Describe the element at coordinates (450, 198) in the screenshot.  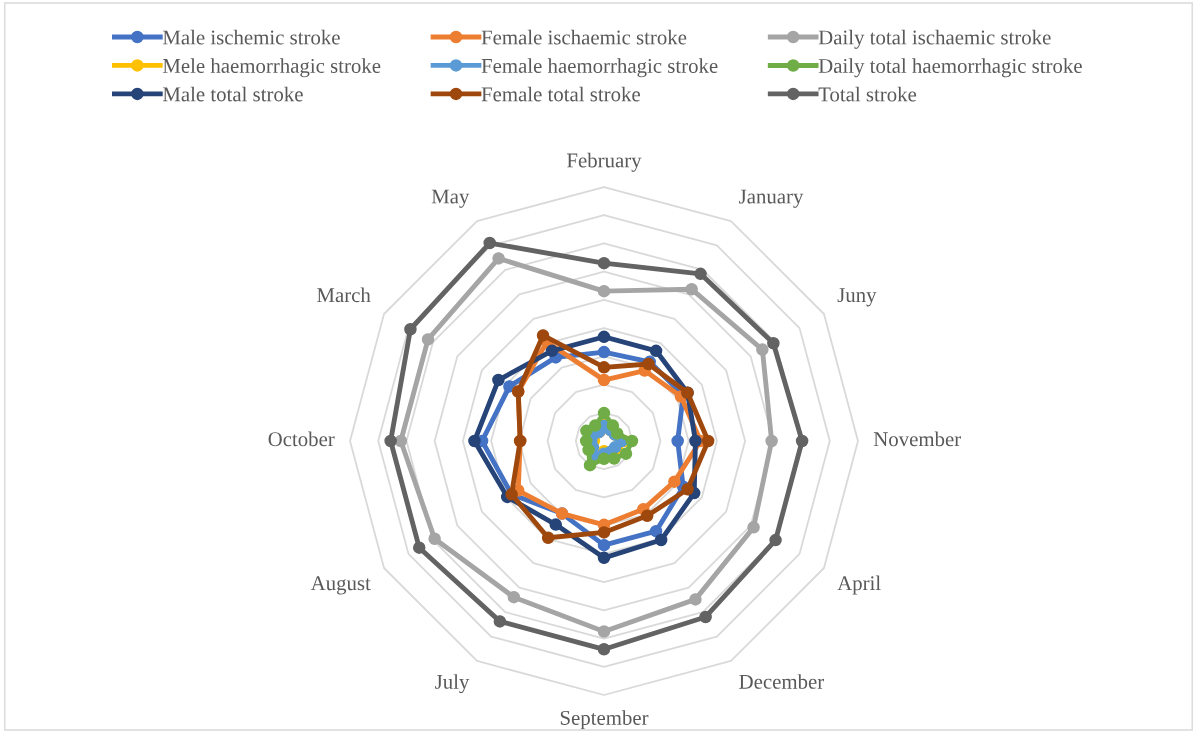
I see `spoke-label: May` at that location.